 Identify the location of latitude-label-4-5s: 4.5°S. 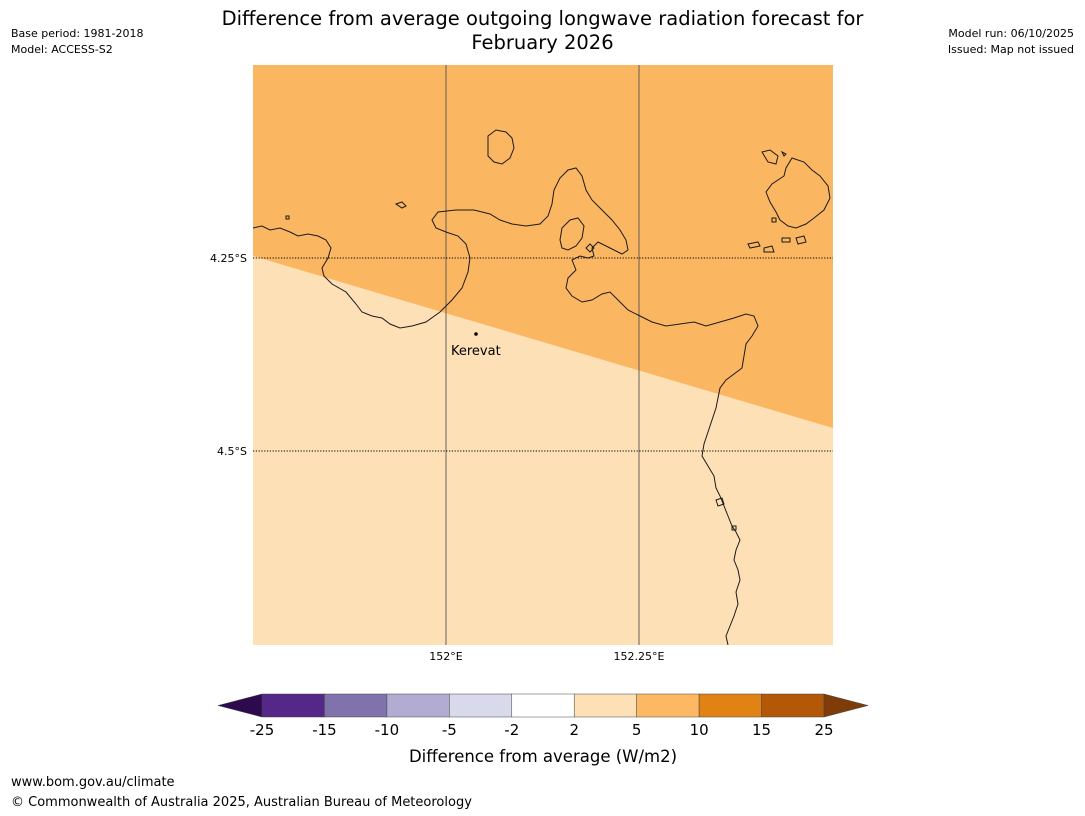
(232, 451).